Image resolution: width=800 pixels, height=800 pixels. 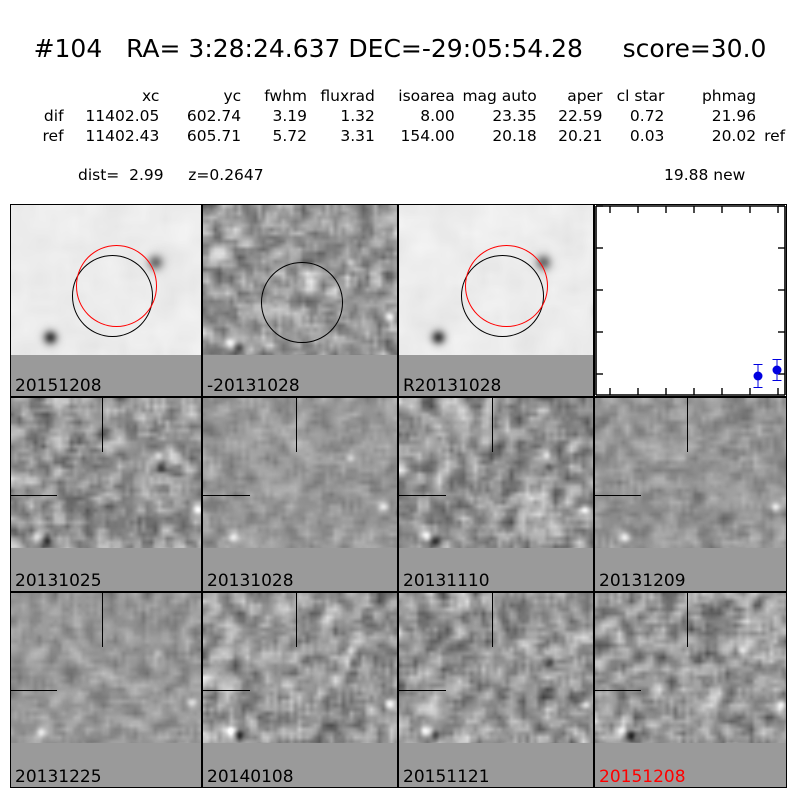 What do you see at coordinates (357, 116) in the screenshot?
I see `row-fluxrad: 1.32` at bounding box center [357, 116].